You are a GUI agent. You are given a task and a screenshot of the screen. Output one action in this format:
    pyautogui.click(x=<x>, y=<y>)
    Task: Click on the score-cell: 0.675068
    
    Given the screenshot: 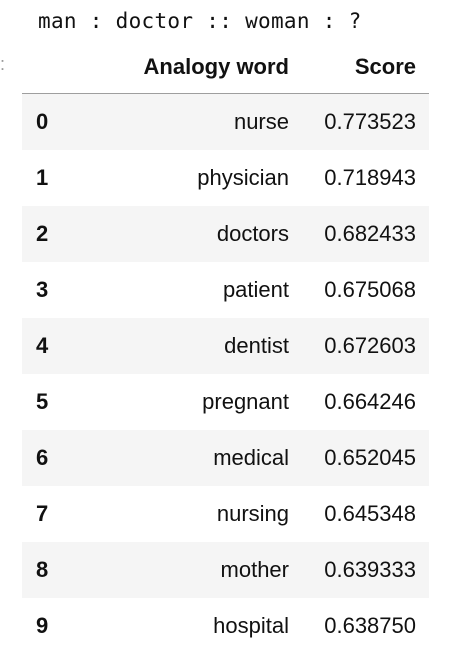 What is the action you would take?
    pyautogui.click(x=370, y=289)
    